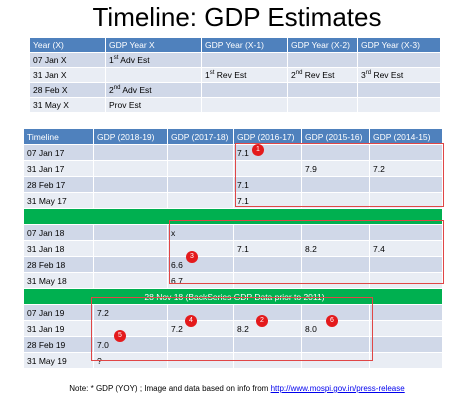  Describe the element at coordinates (322, 75) in the screenshot. I see `cell: 2nd Rev Est` at that location.